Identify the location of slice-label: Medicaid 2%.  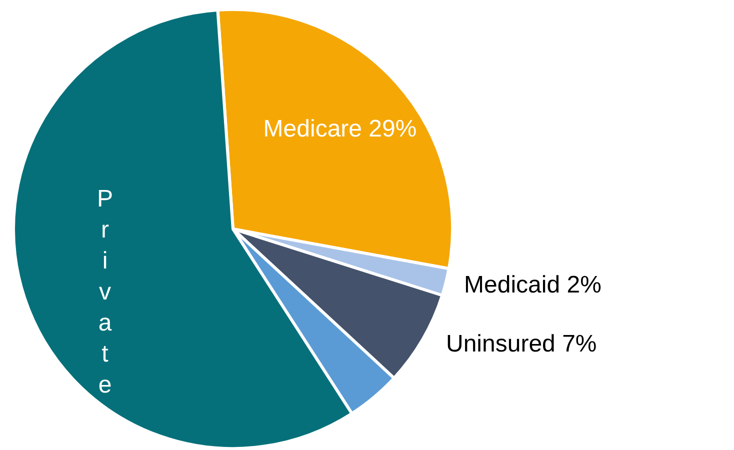
(533, 285).